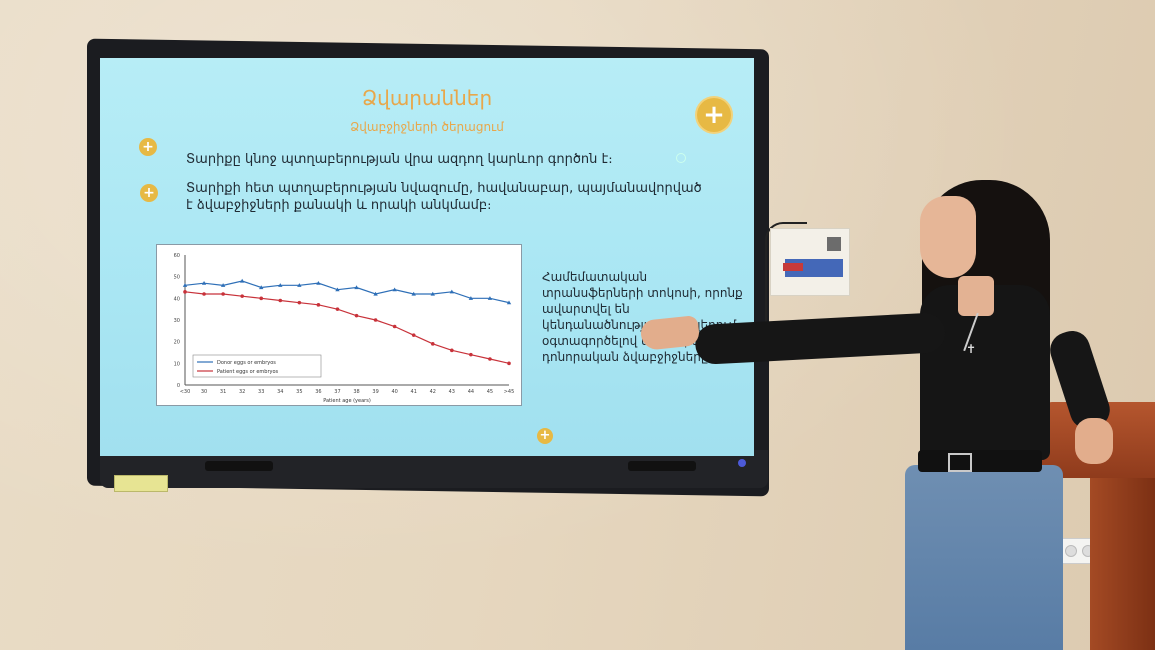 Image resolution: width=1155 pixels, height=650 pixels. I want to click on legend-box, so click(257, 366).